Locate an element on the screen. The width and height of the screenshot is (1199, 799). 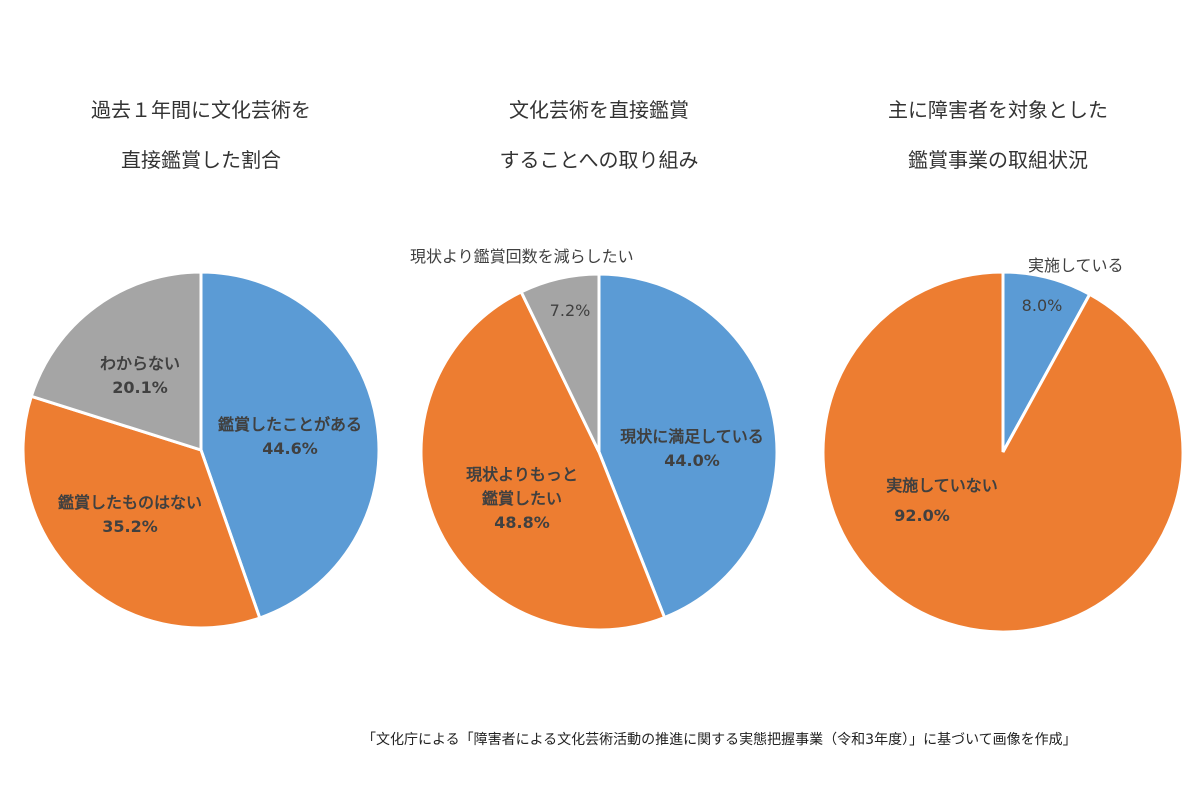
chart3-title: 主に障害者を対象とした 鑑賞事業の取組状況 is located at coordinates (998, 135).